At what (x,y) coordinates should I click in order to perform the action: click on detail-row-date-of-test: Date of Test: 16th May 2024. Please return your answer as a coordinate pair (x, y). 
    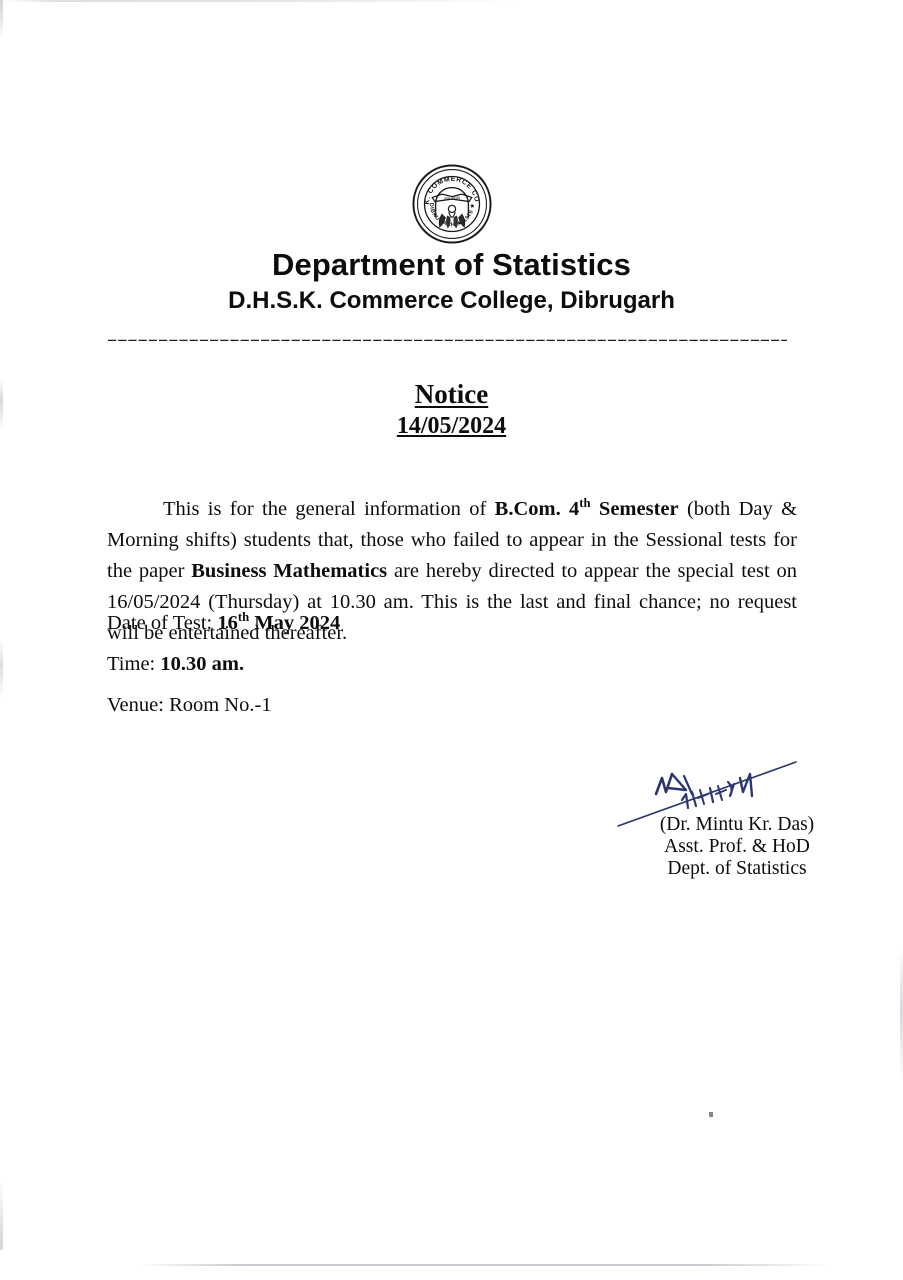
    Looking at the image, I should click on (407, 622).